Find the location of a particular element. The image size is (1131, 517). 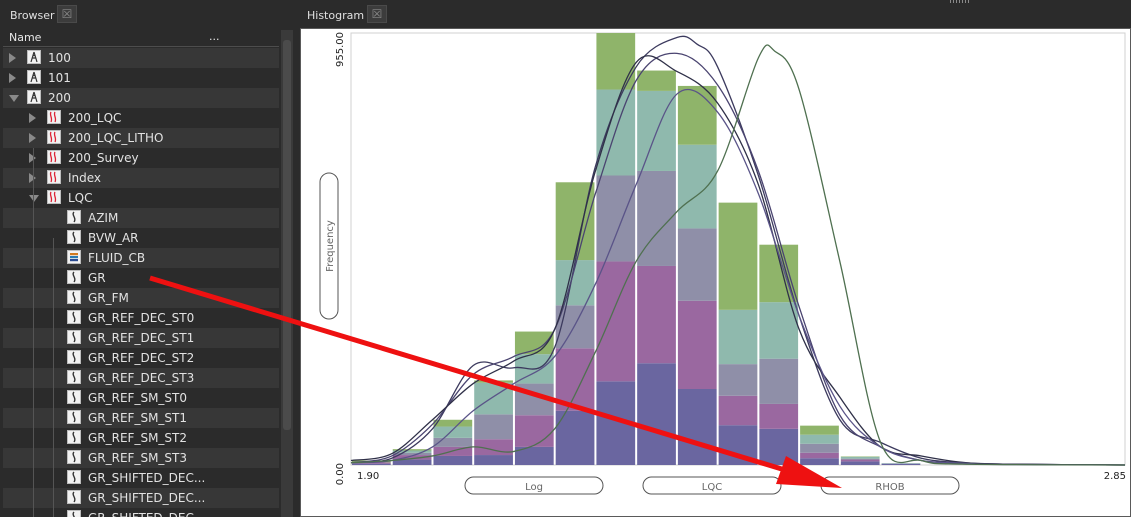

tree-item-label: GR_REF_DEC_ST1 is located at coordinates (141, 338).